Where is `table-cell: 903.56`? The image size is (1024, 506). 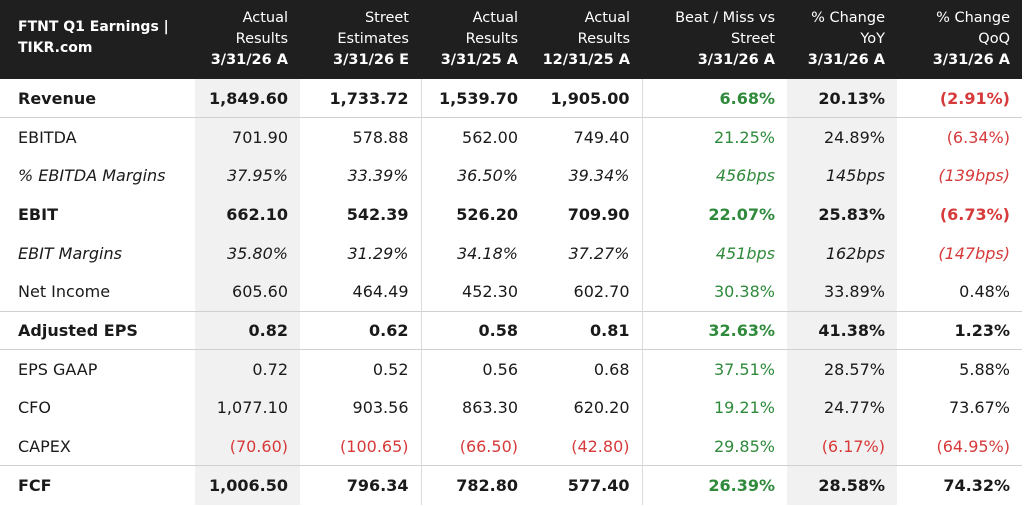 table-cell: 903.56 is located at coordinates (380, 408).